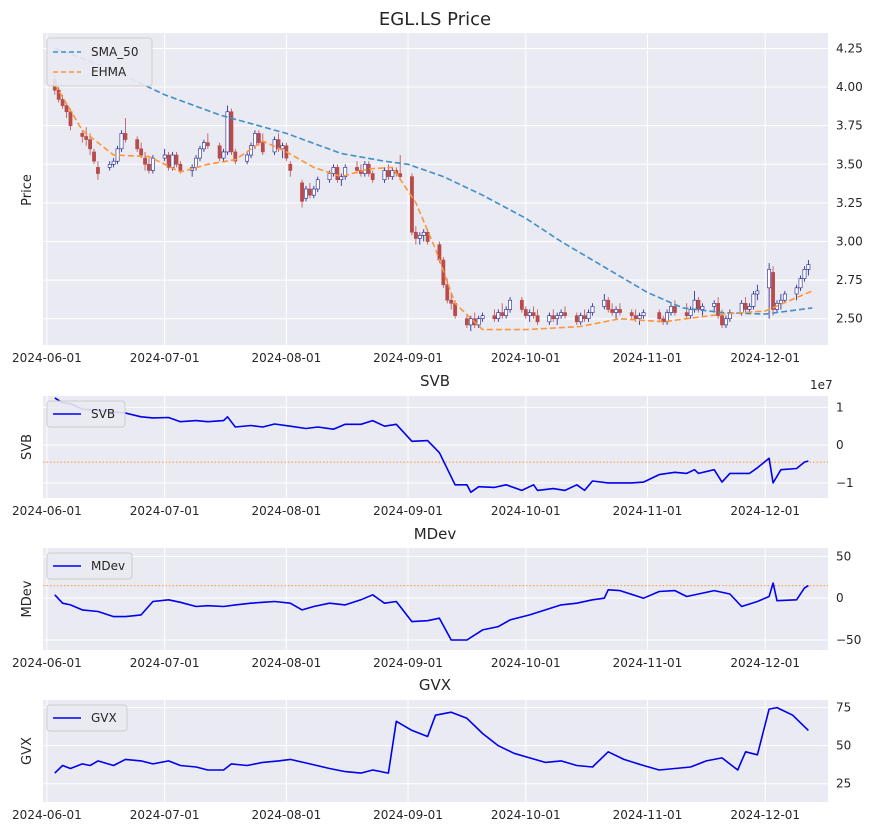  I want to click on y-tick-label: −50, so click(848, 640).